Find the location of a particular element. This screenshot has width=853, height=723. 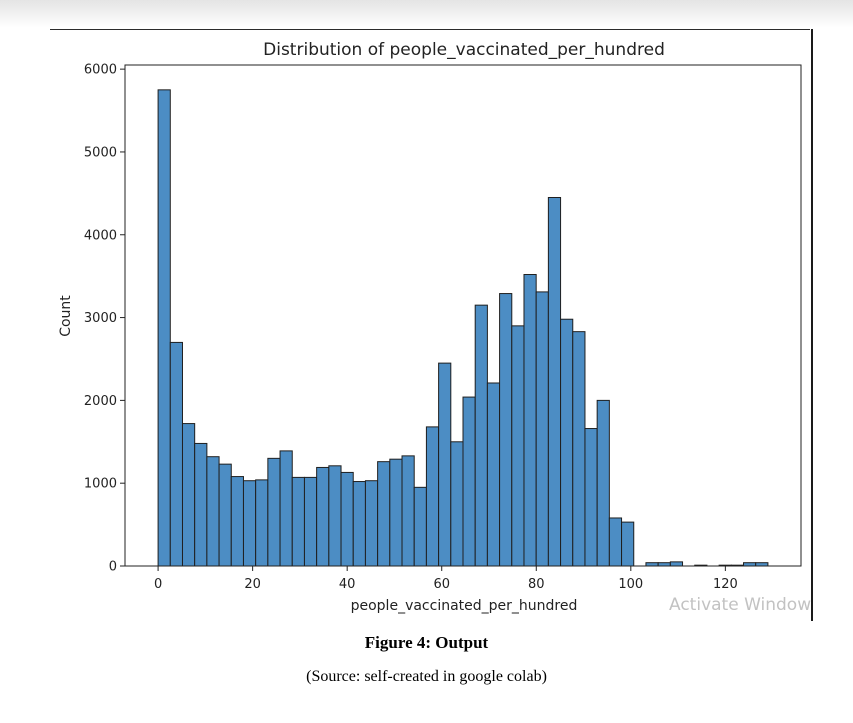

x-tick-label: 20 is located at coordinates (252, 584).